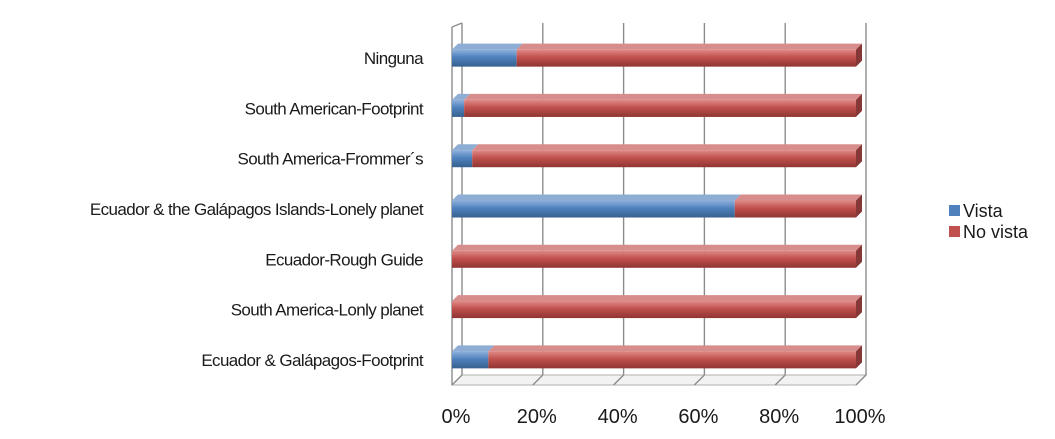  I want to click on category-label: South American-Footprint, so click(334, 108).